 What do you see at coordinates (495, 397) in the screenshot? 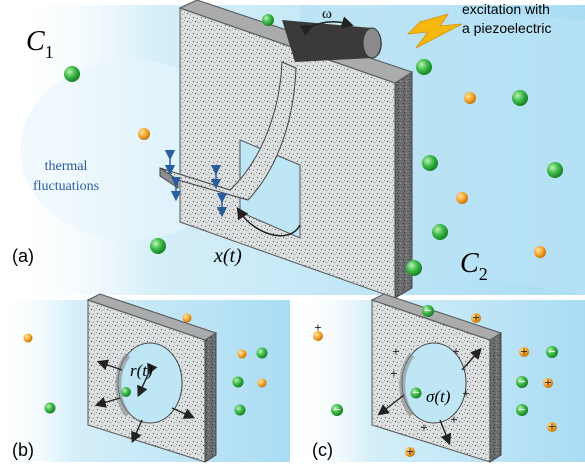
I see `membrane-c-side` at bounding box center [495, 397].